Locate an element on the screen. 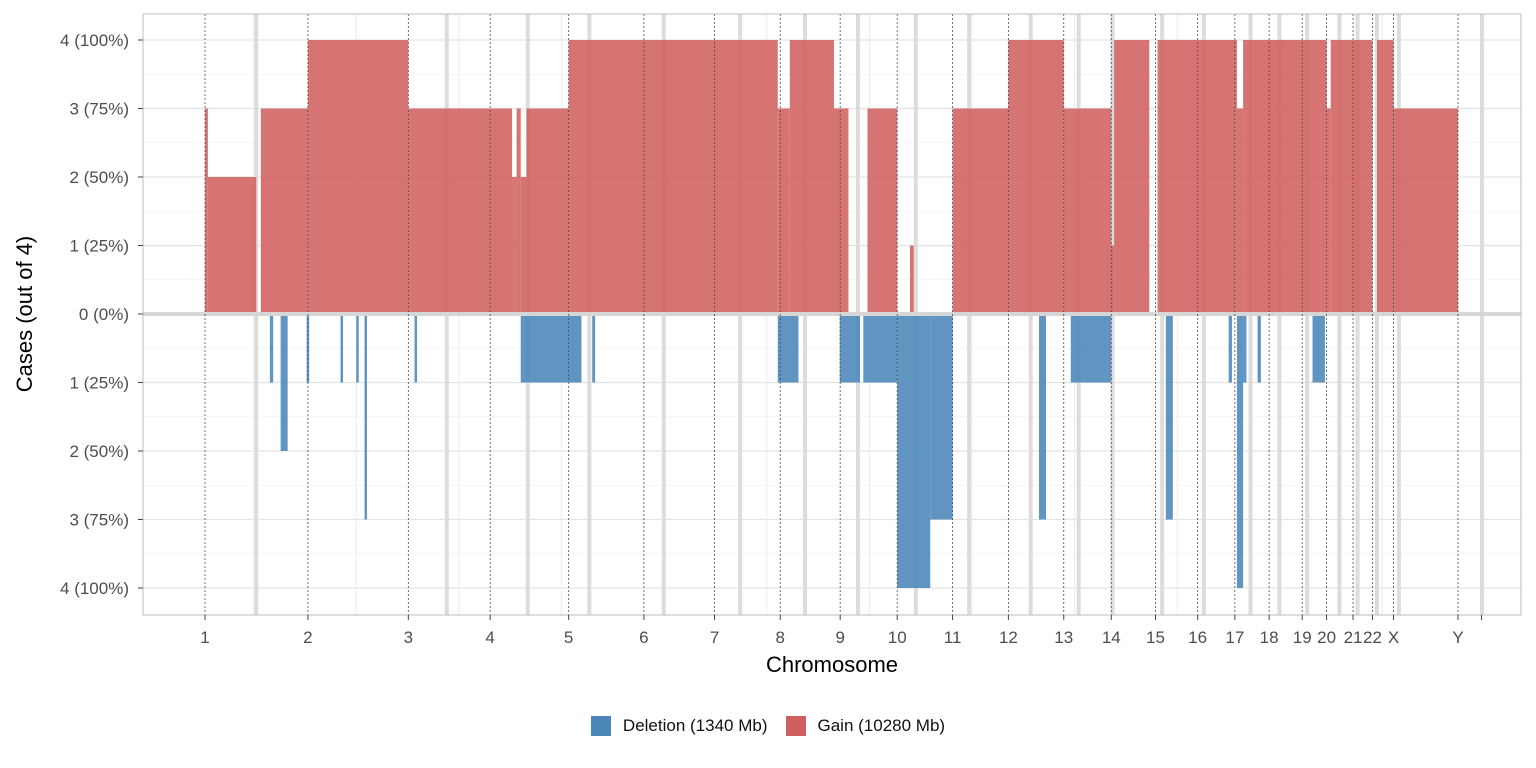 The image size is (1536, 768). x-tick-label: 8 is located at coordinates (780, 637).